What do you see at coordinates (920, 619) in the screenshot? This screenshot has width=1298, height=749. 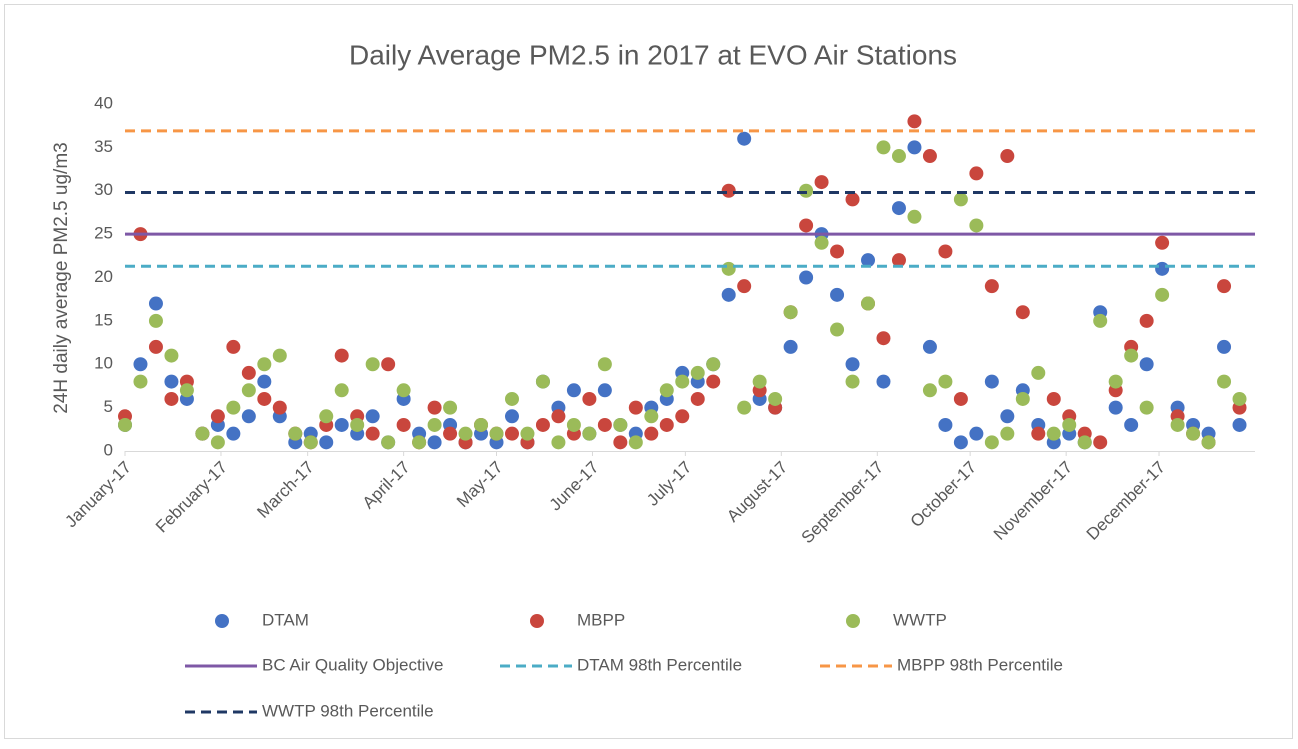 I see `legend-label: WWTP` at bounding box center [920, 619].